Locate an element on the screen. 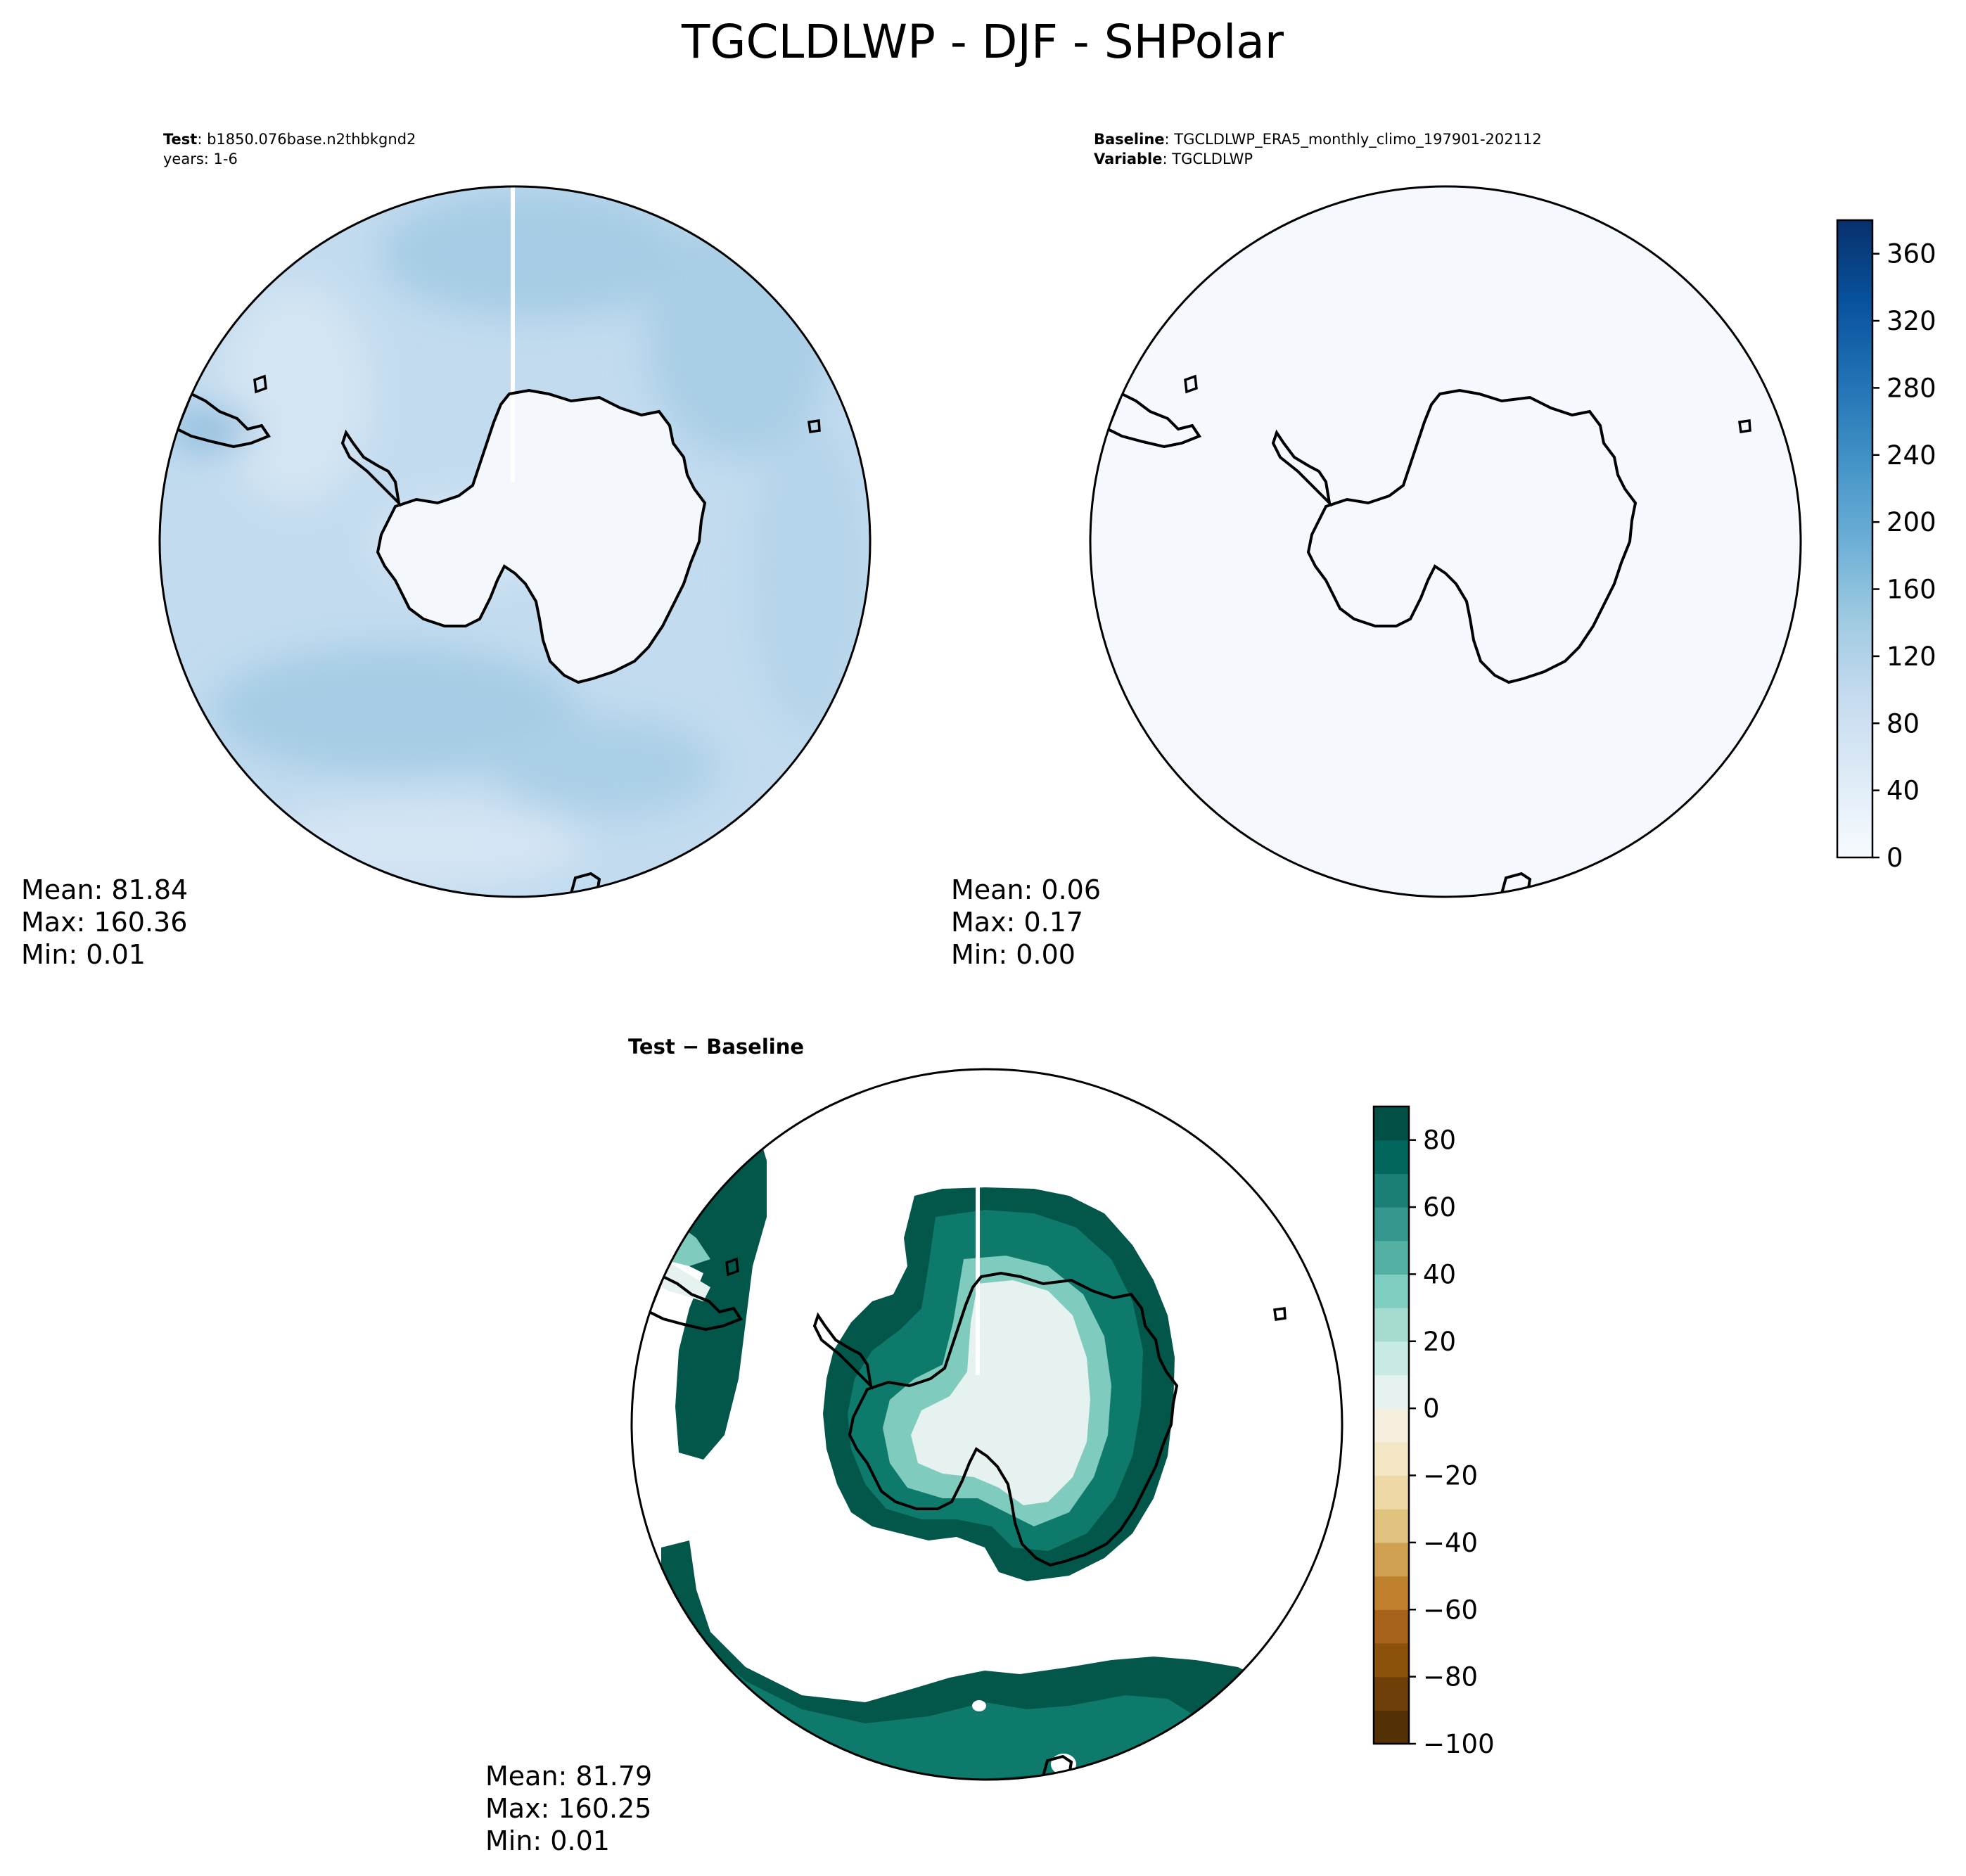  brbg-colorbar-frame is located at coordinates (1391, 1425).